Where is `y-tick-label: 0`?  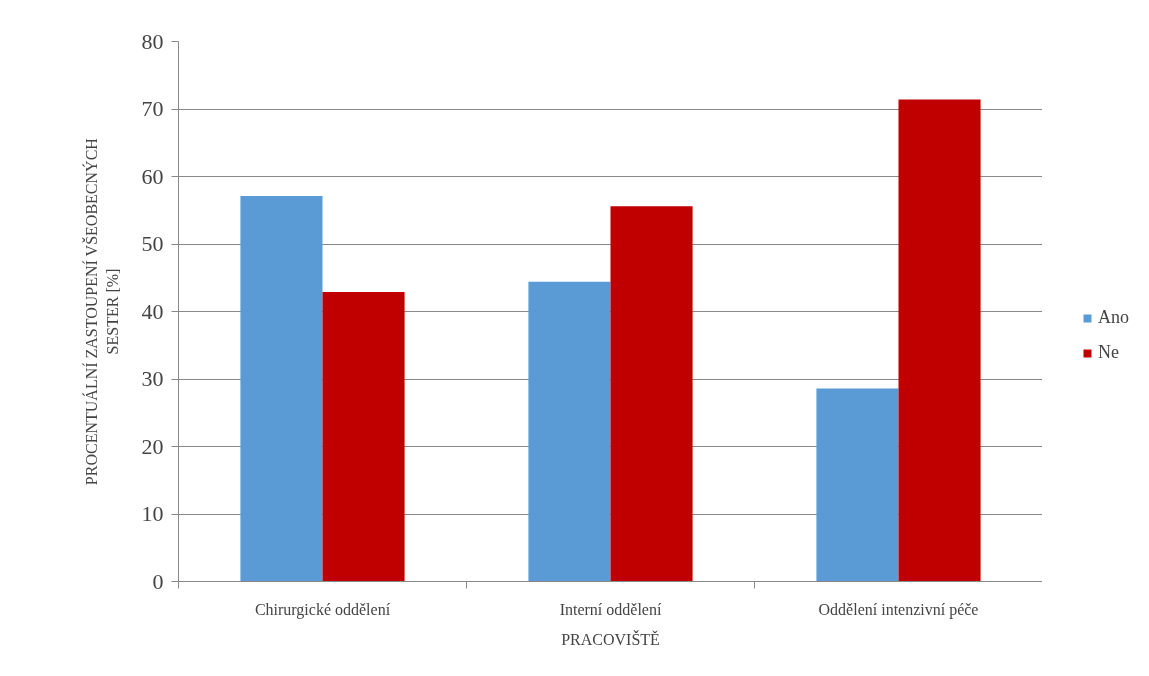
y-tick-label: 0 is located at coordinates (158, 581).